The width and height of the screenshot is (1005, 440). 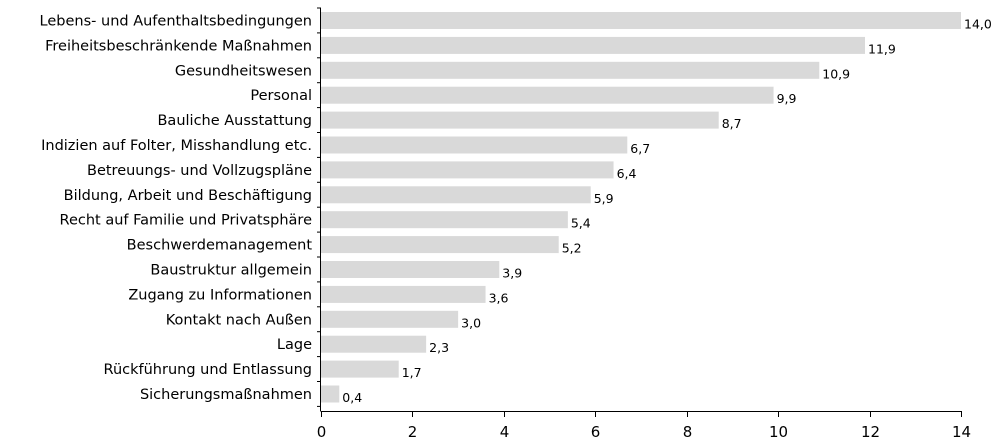 I want to click on x-tick-label: 10, so click(x=778, y=431).